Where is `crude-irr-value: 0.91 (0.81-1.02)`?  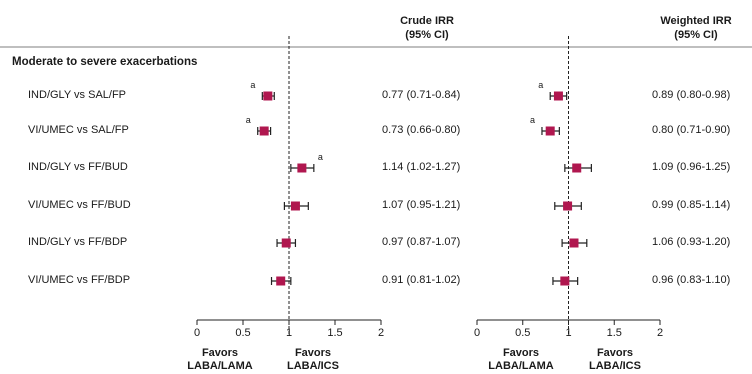
crude-irr-value: 0.91 (0.81-1.02) is located at coordinates (421, 280).